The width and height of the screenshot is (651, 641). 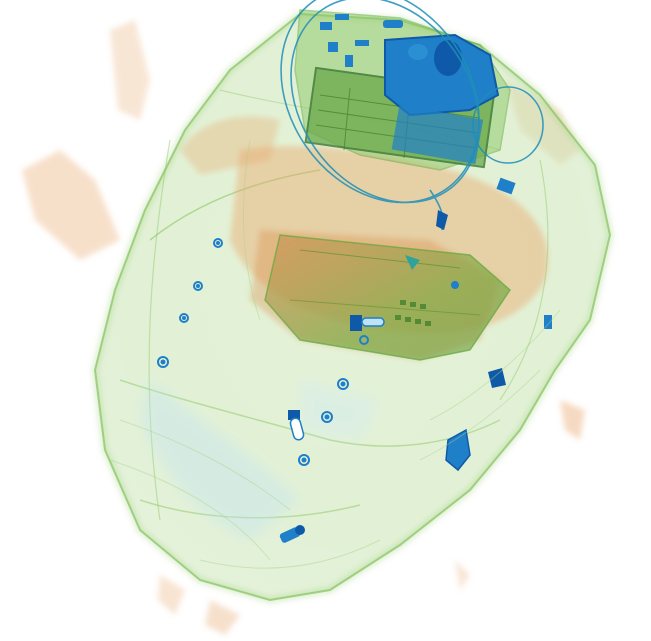 I want to click on cable-plug, so click(x=442, y=220).